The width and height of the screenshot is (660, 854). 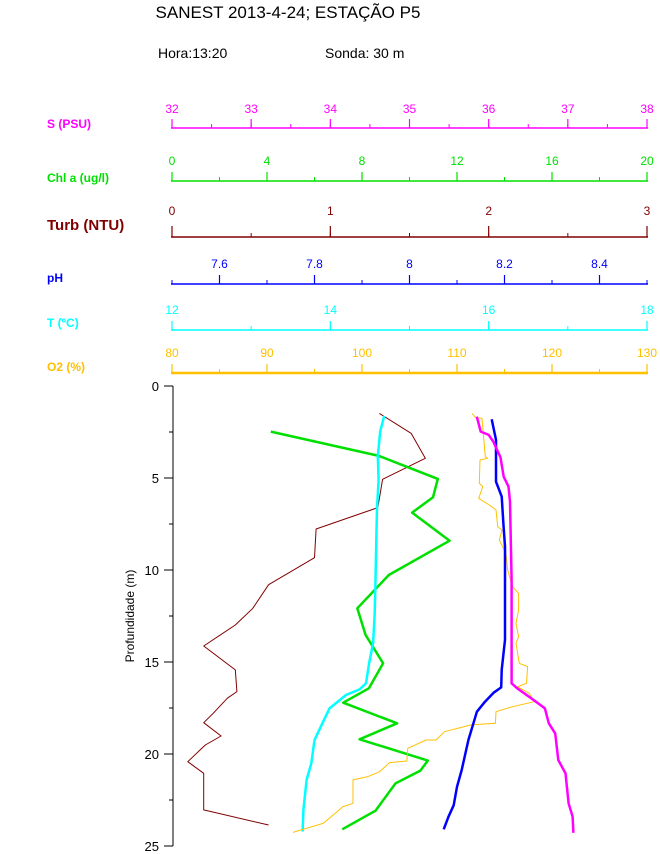 What do you see at coordinates (568, 109) in the screenshot?
I see `tick-label: 37` at bounding box center [568, 109].